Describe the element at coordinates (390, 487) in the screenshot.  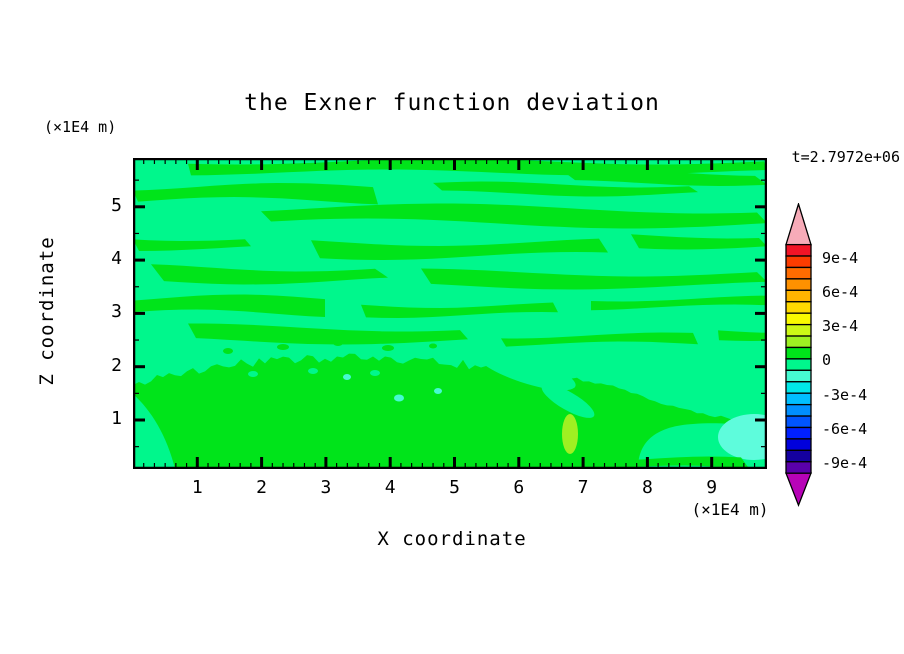
I see `x-tick-label: 4` at that location.